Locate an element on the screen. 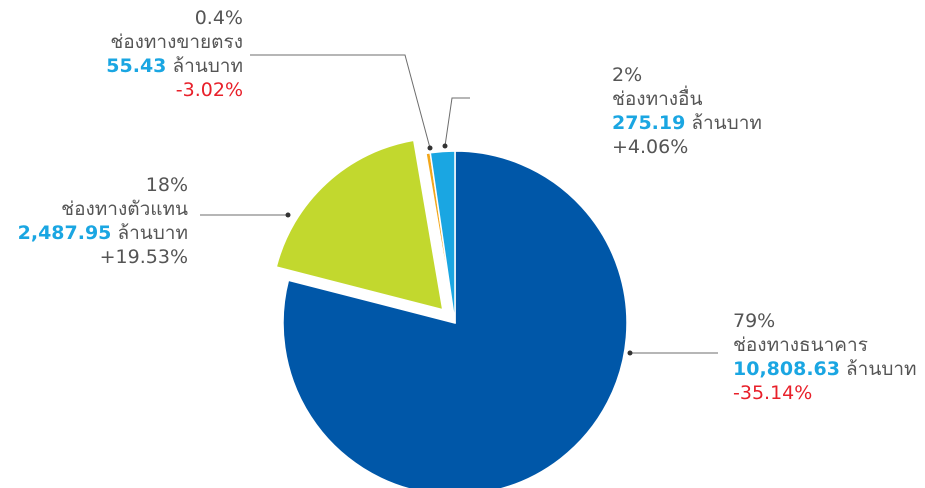  direct-unit: ล้านบาท is located at coordinates (207, 66).